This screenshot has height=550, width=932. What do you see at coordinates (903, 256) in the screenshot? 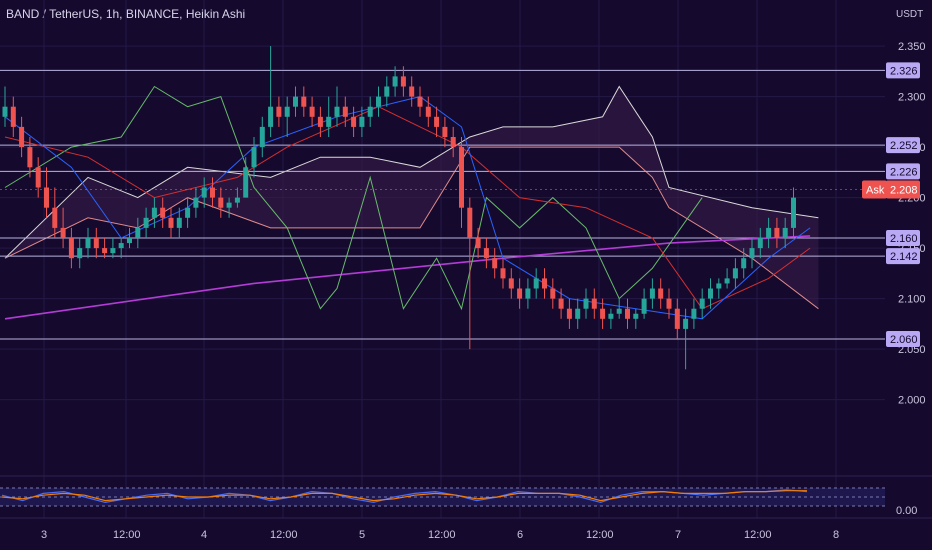
I see `price-level-label-bg` at bounding box center [903, 256].